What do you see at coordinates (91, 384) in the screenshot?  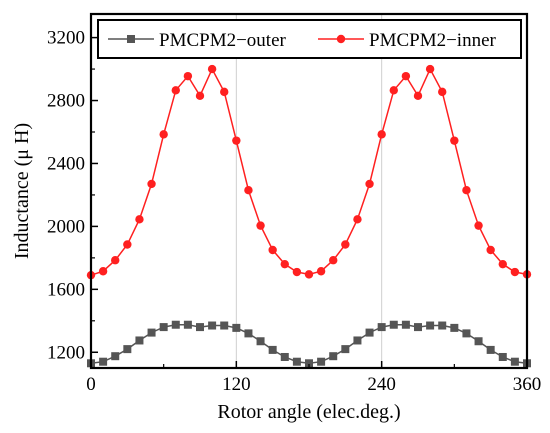 I see `x-tick-label: 0` at bounding box center [91, 384].